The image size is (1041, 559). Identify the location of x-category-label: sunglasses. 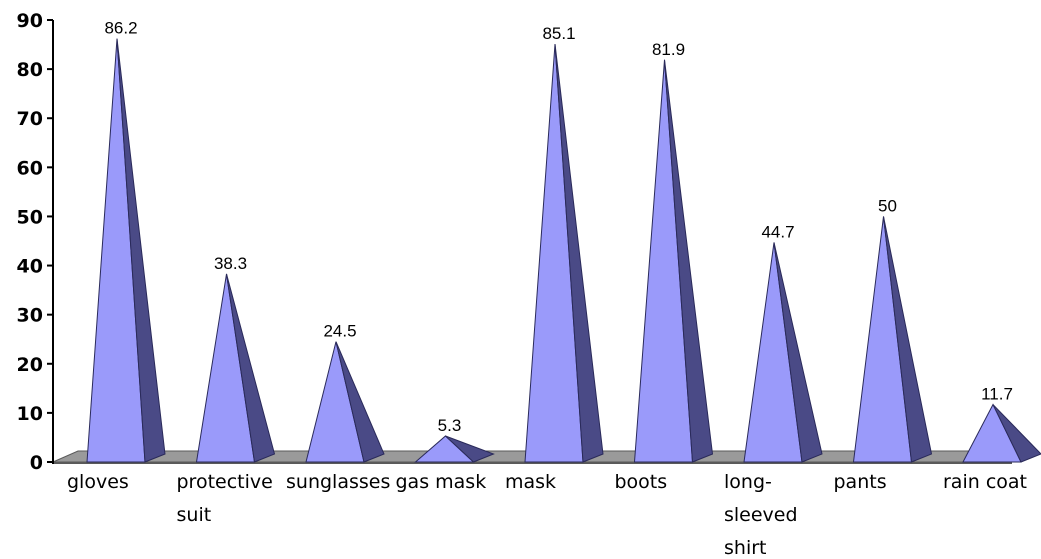
(338, 482).